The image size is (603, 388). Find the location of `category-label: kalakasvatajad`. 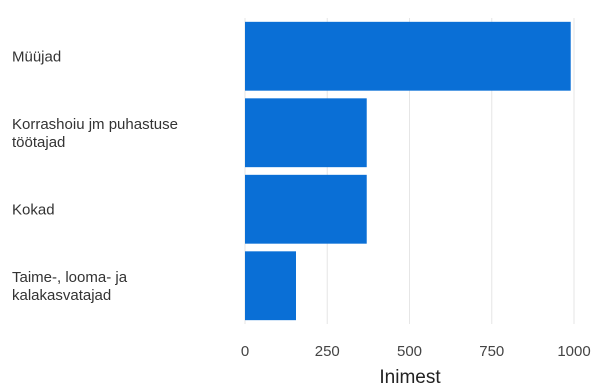

category-label: kalakasvatajad is located at coordinates (61, 295).